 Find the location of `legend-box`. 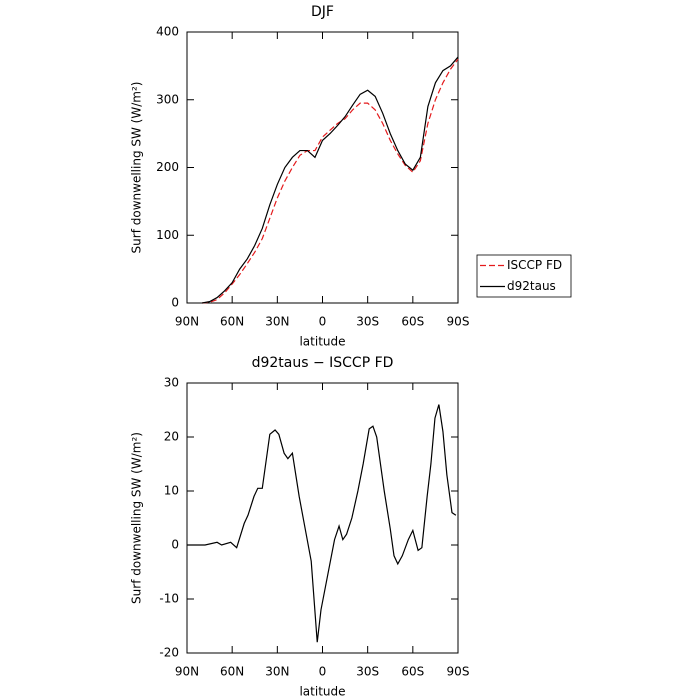

legend-box is located at coordinates (524, 276).